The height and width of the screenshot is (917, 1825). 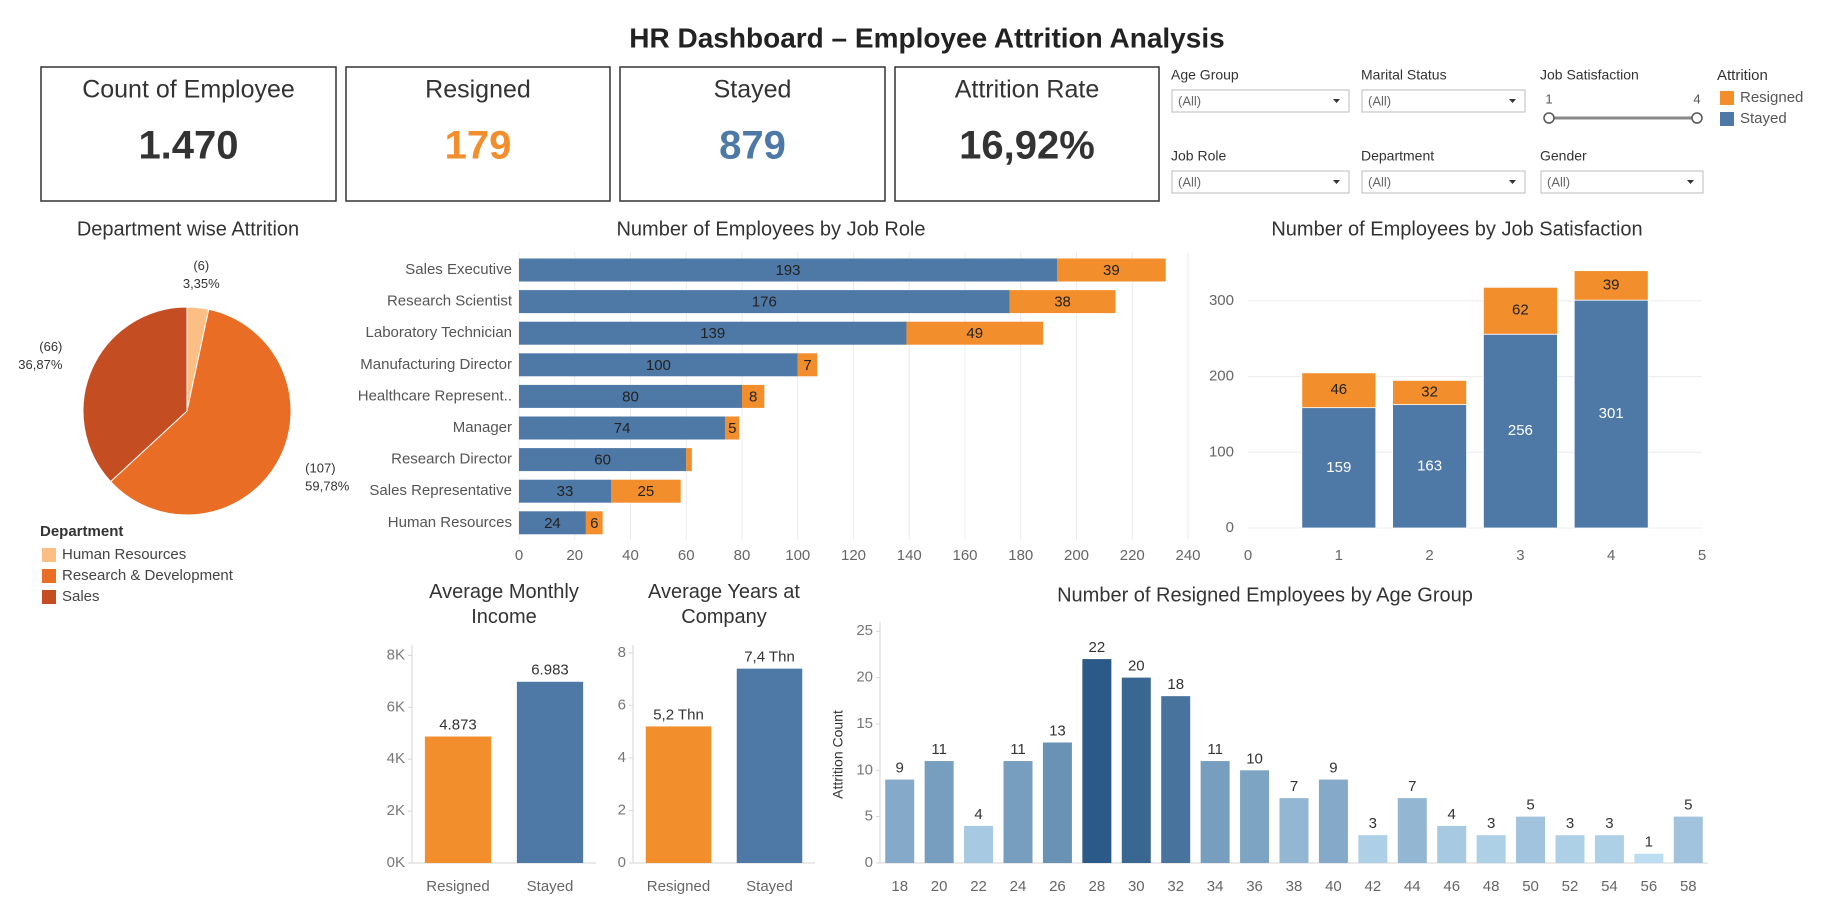 What do you see at coordinates (396, 862) in the screenshot?
I see `y-tick-label: 0K` at bounding box center [396, 862].